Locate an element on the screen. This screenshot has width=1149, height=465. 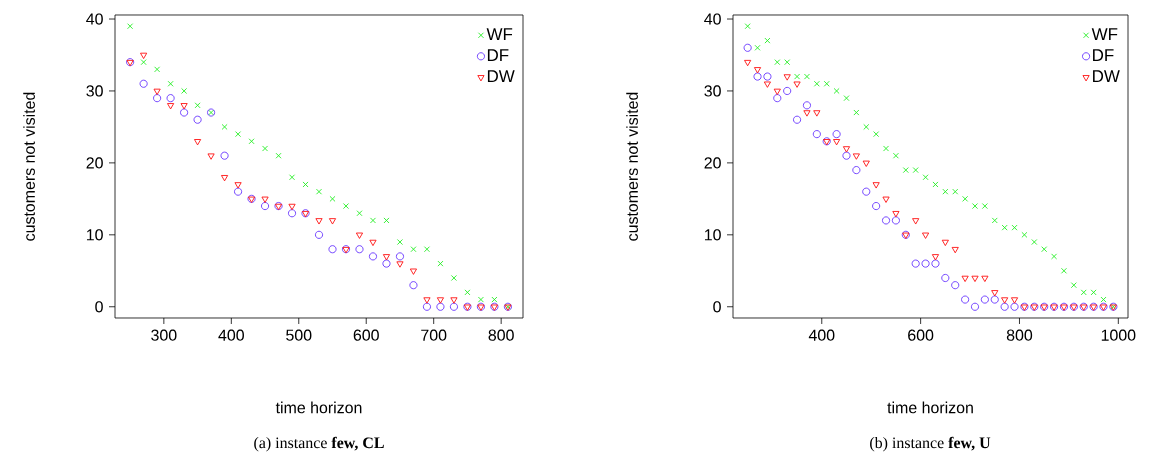
text: (b) instance few, U is located at coordinates (930, 444).